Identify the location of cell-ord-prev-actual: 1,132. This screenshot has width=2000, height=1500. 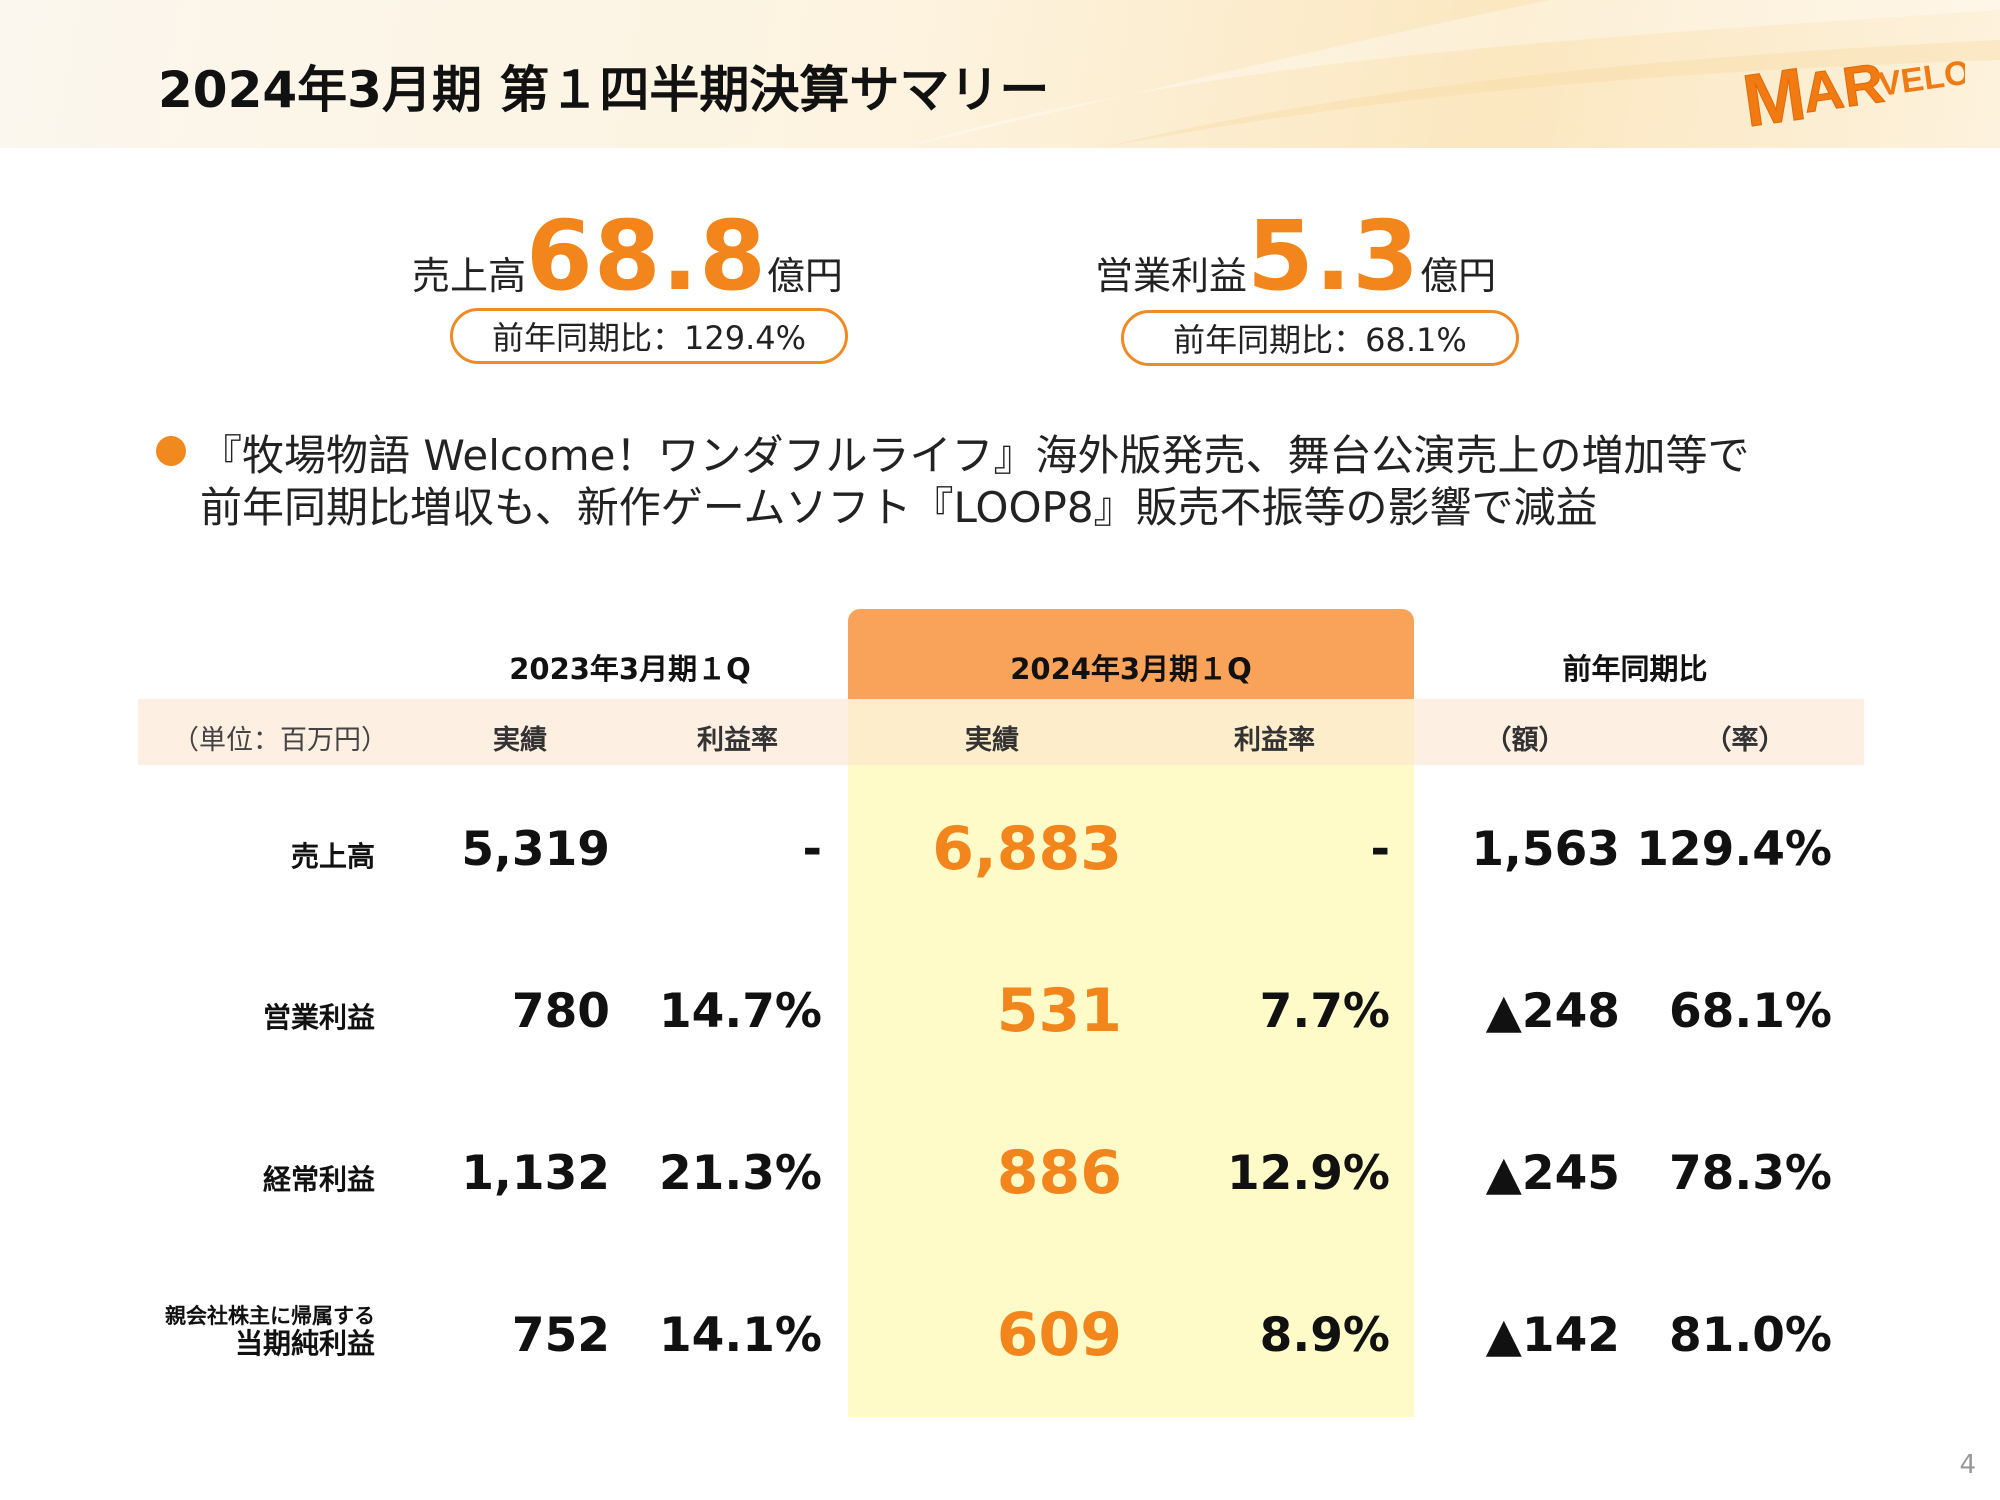
(535, 1173).